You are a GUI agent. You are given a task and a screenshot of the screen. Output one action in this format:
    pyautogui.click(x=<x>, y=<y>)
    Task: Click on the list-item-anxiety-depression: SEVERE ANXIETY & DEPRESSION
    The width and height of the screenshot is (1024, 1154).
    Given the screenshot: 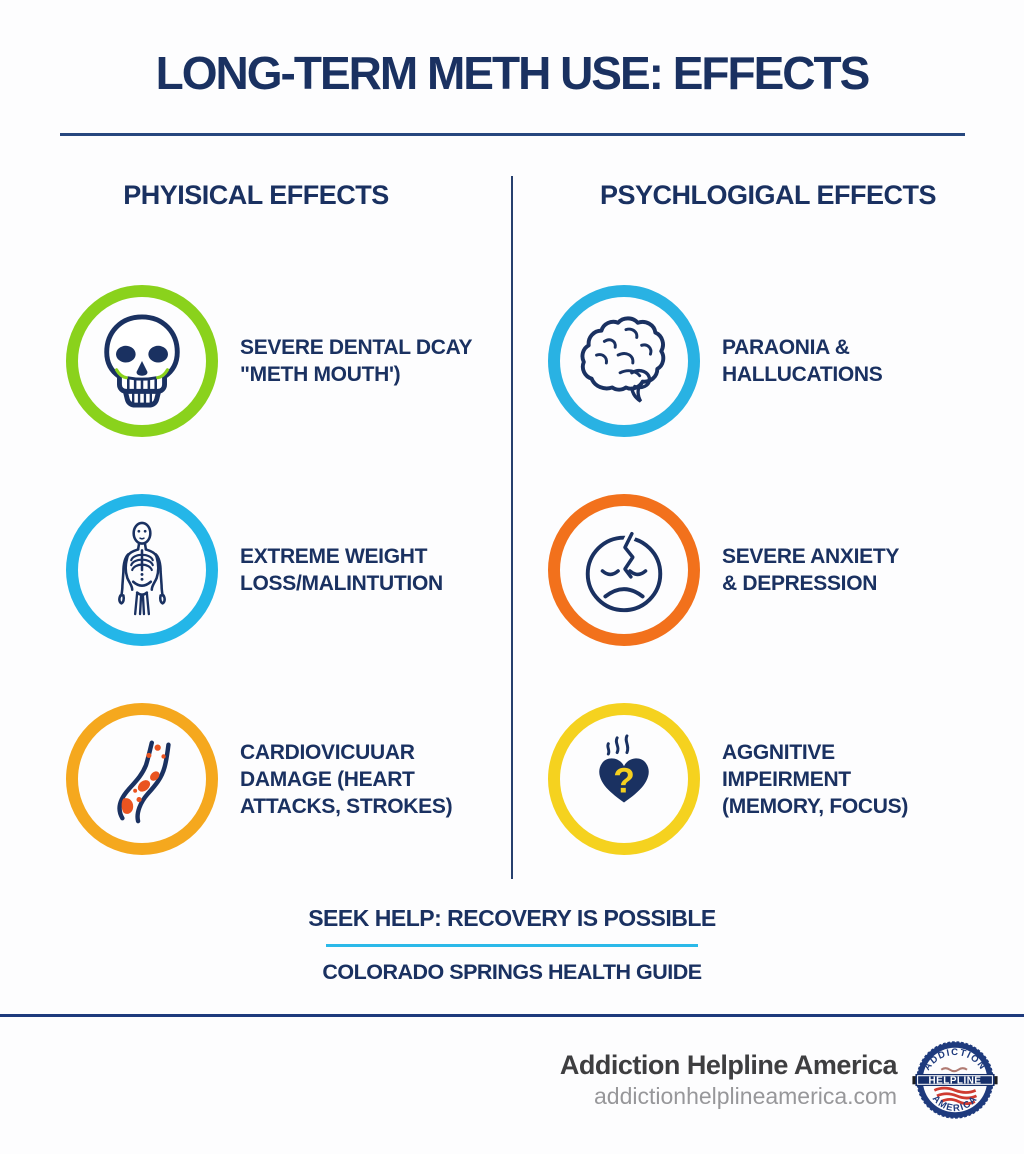 What is the action you would take?
    pyautogui.click(x=786, y=570)
    